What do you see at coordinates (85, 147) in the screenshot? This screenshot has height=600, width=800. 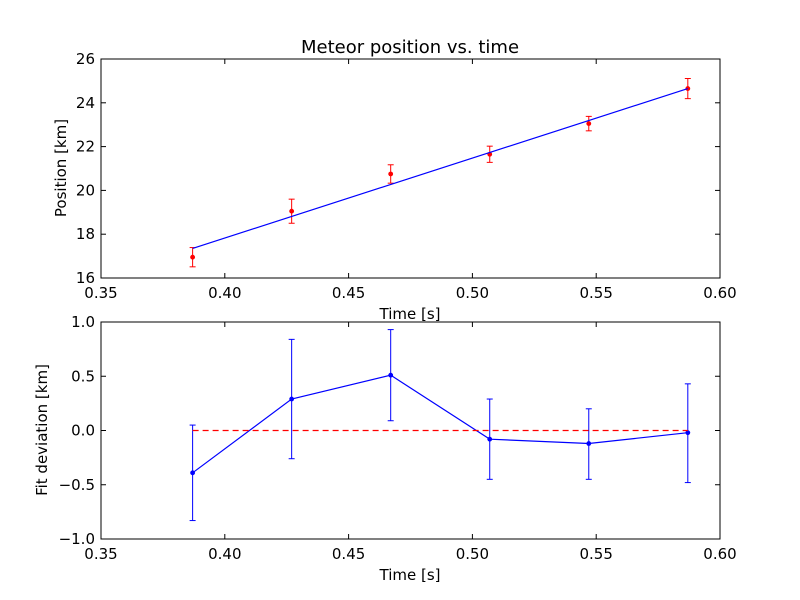 I see `y-tick-label: 22` at bounding box center [85, 147].